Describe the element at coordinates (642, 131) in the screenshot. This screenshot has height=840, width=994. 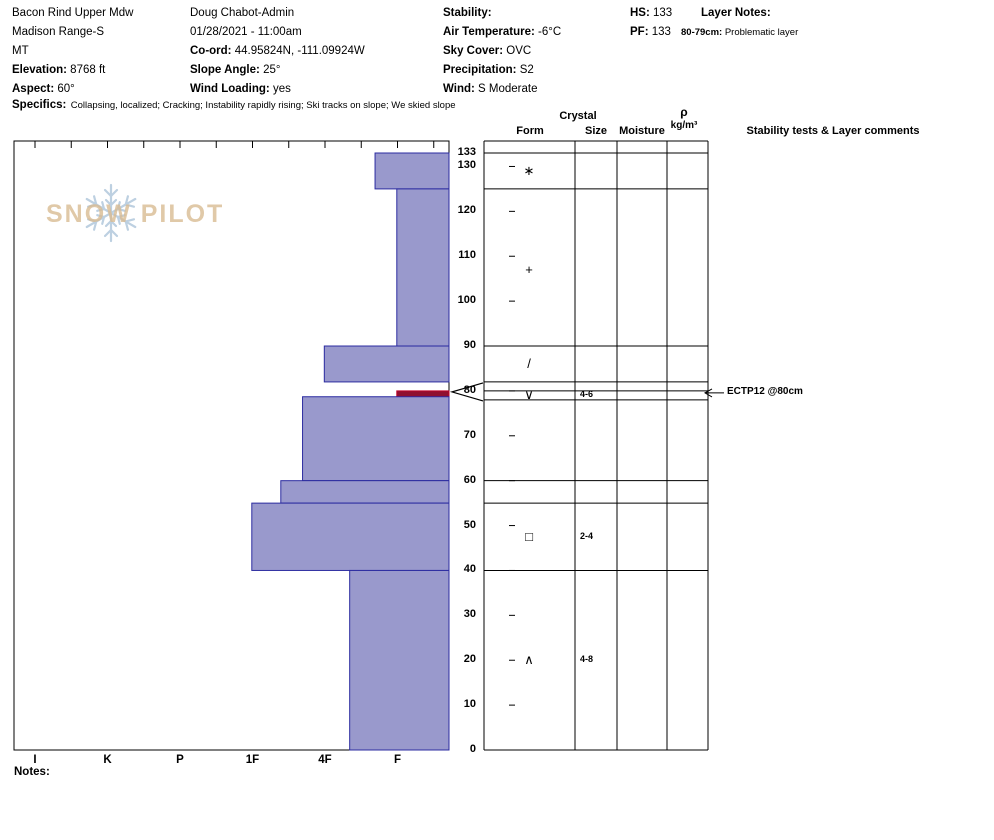
I see `moisture-header: Moisture` at that location.